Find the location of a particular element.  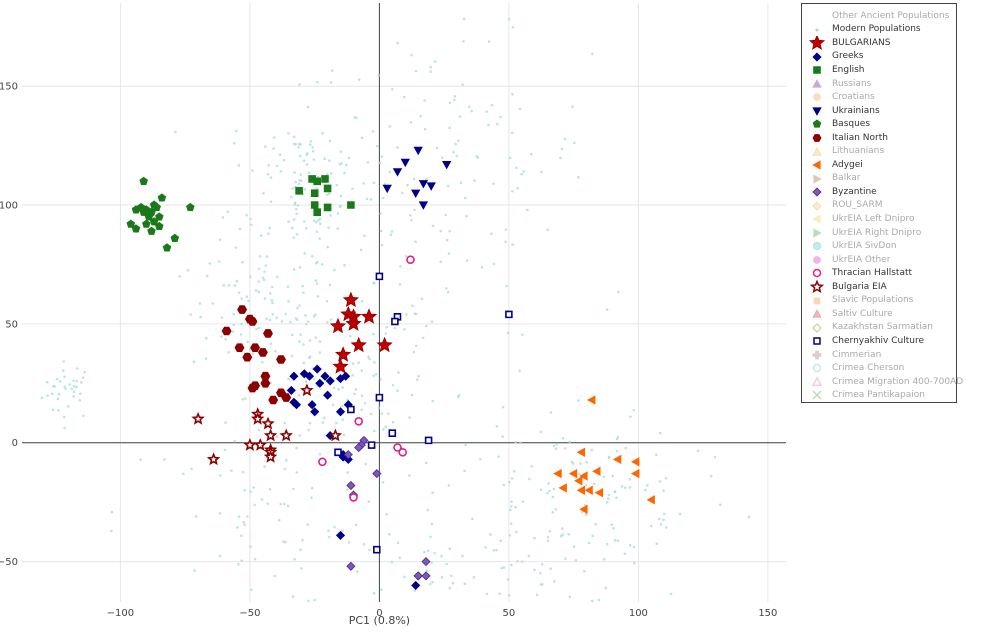

legend-item-ukreia-sivdon: UkrEIA SivDon is located at coordinates (880, 246).